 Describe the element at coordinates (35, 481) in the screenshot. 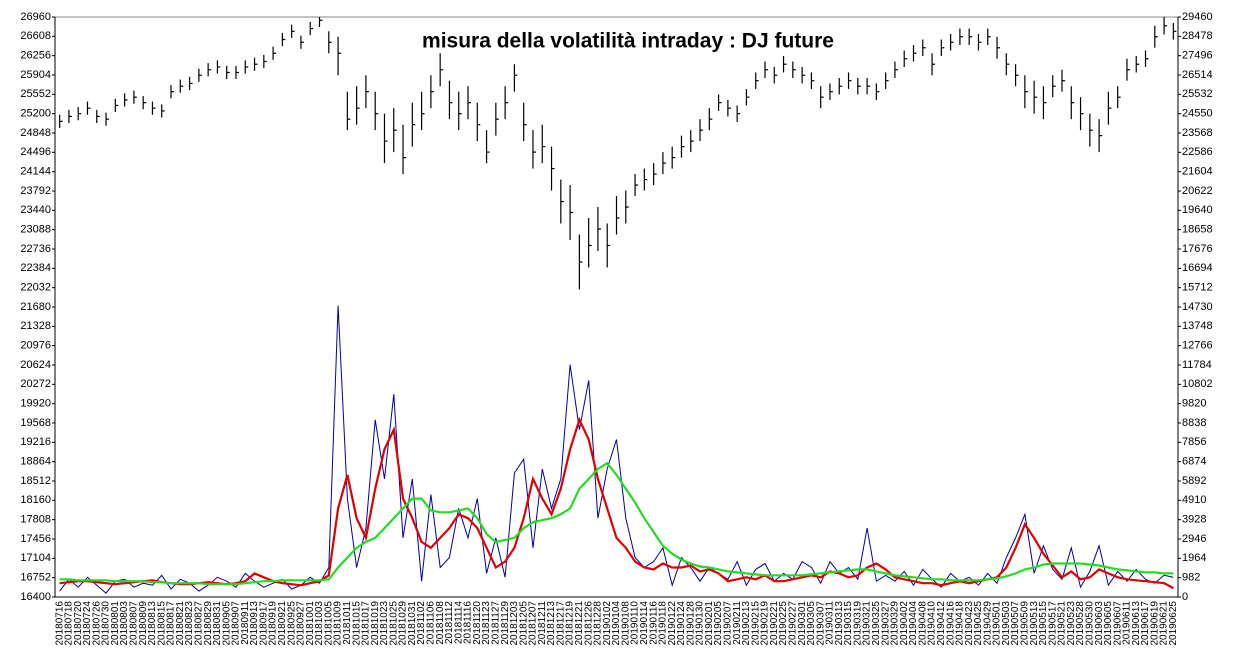

I see `y-tick-label: 18512` at that location.